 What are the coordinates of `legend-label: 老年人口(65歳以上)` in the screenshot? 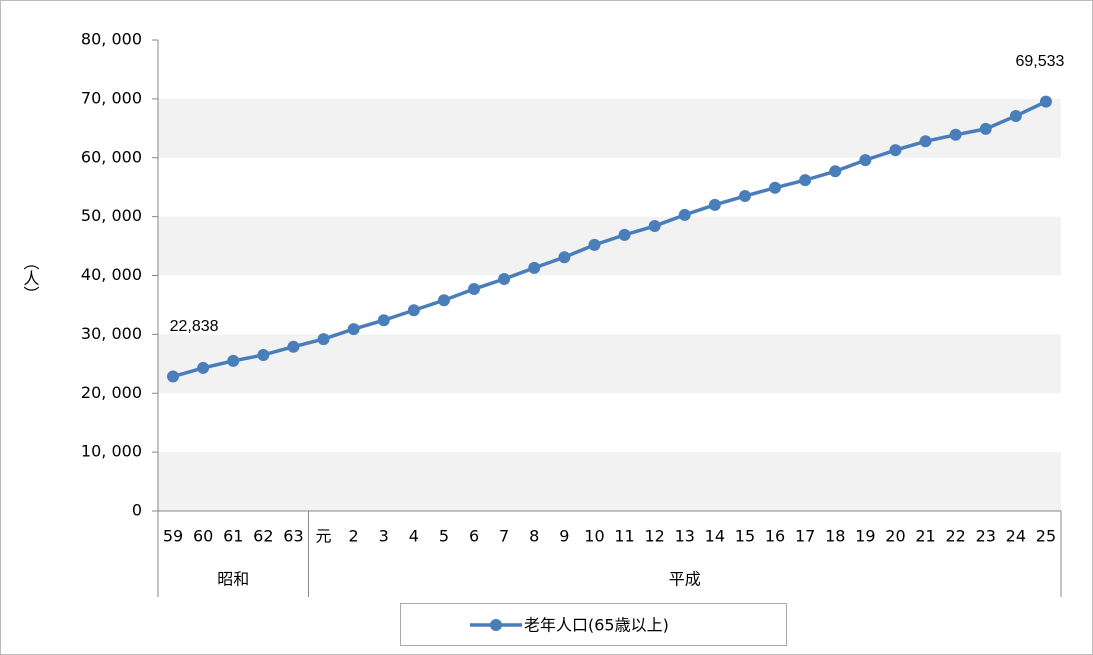 It's located at (596, 625).